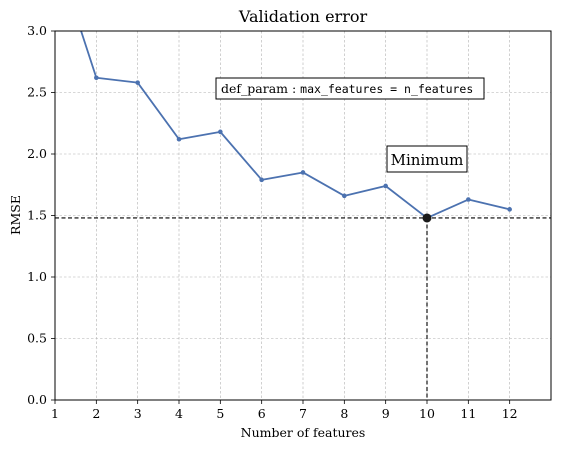 The height and width of the screenshot is (450, 561). I want to click on y-tick-label: 3.0, so click(37, 30).